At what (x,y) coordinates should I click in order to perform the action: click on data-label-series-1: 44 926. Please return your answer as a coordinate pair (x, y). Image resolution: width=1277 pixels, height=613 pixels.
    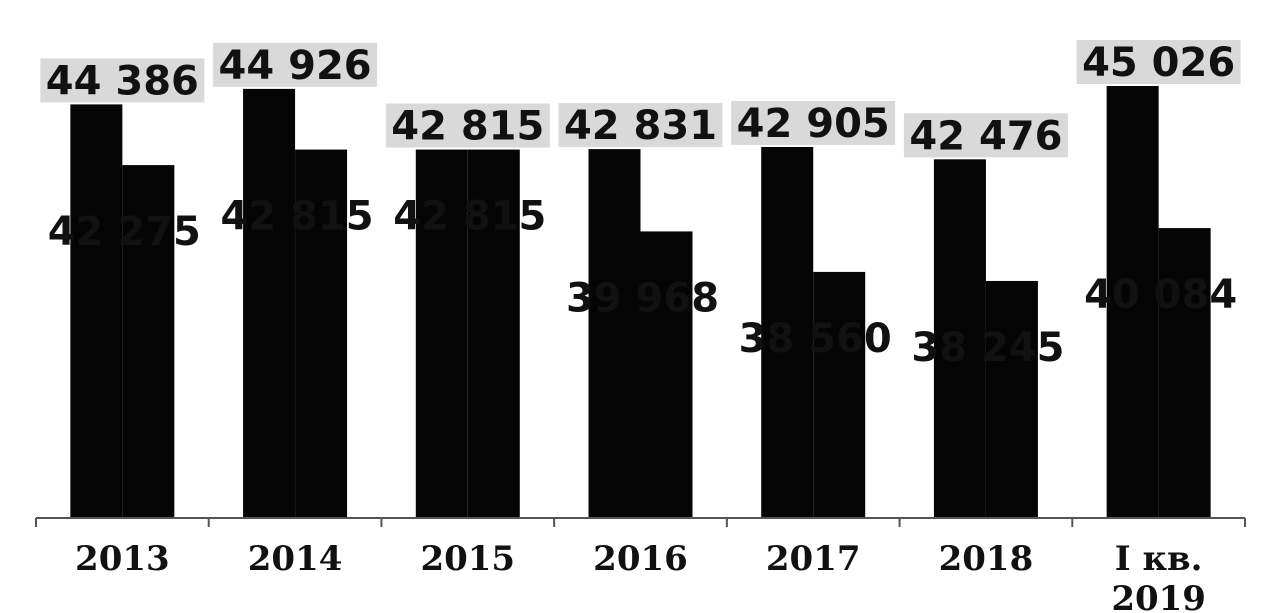
    Looking at the image, I should click on (295, 66).